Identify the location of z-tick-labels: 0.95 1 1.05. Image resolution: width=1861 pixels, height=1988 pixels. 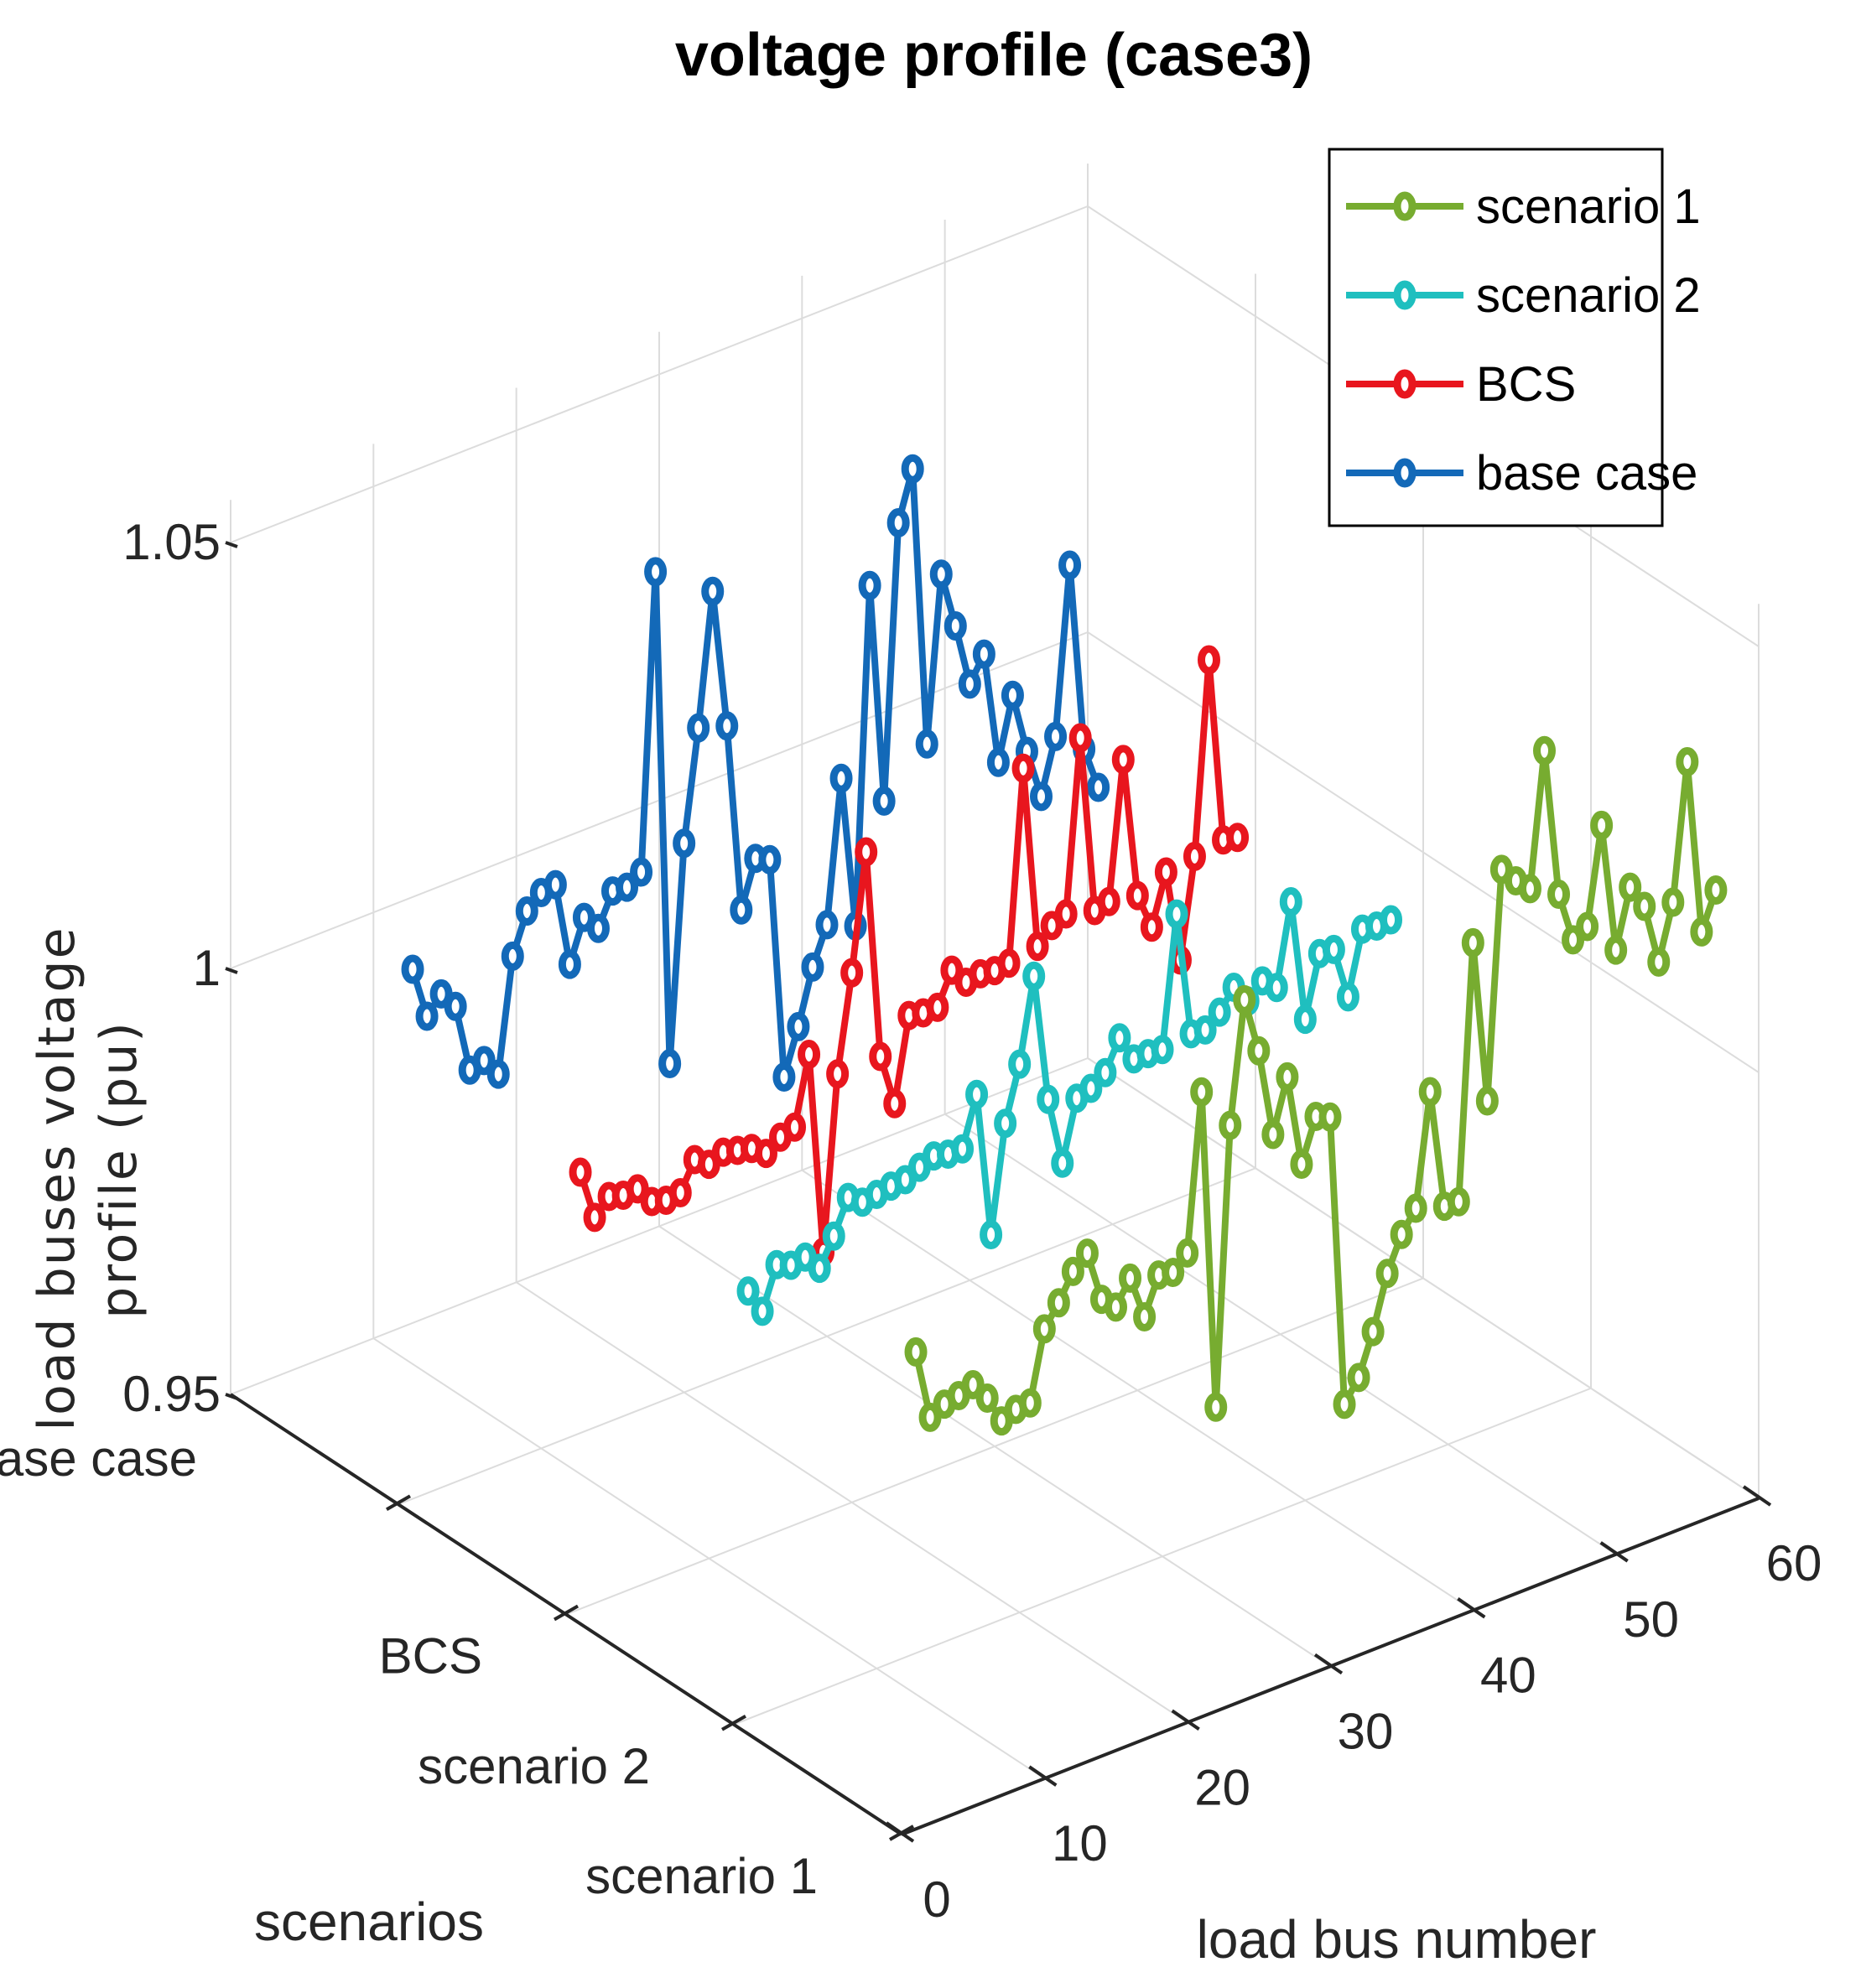
(171, 968).